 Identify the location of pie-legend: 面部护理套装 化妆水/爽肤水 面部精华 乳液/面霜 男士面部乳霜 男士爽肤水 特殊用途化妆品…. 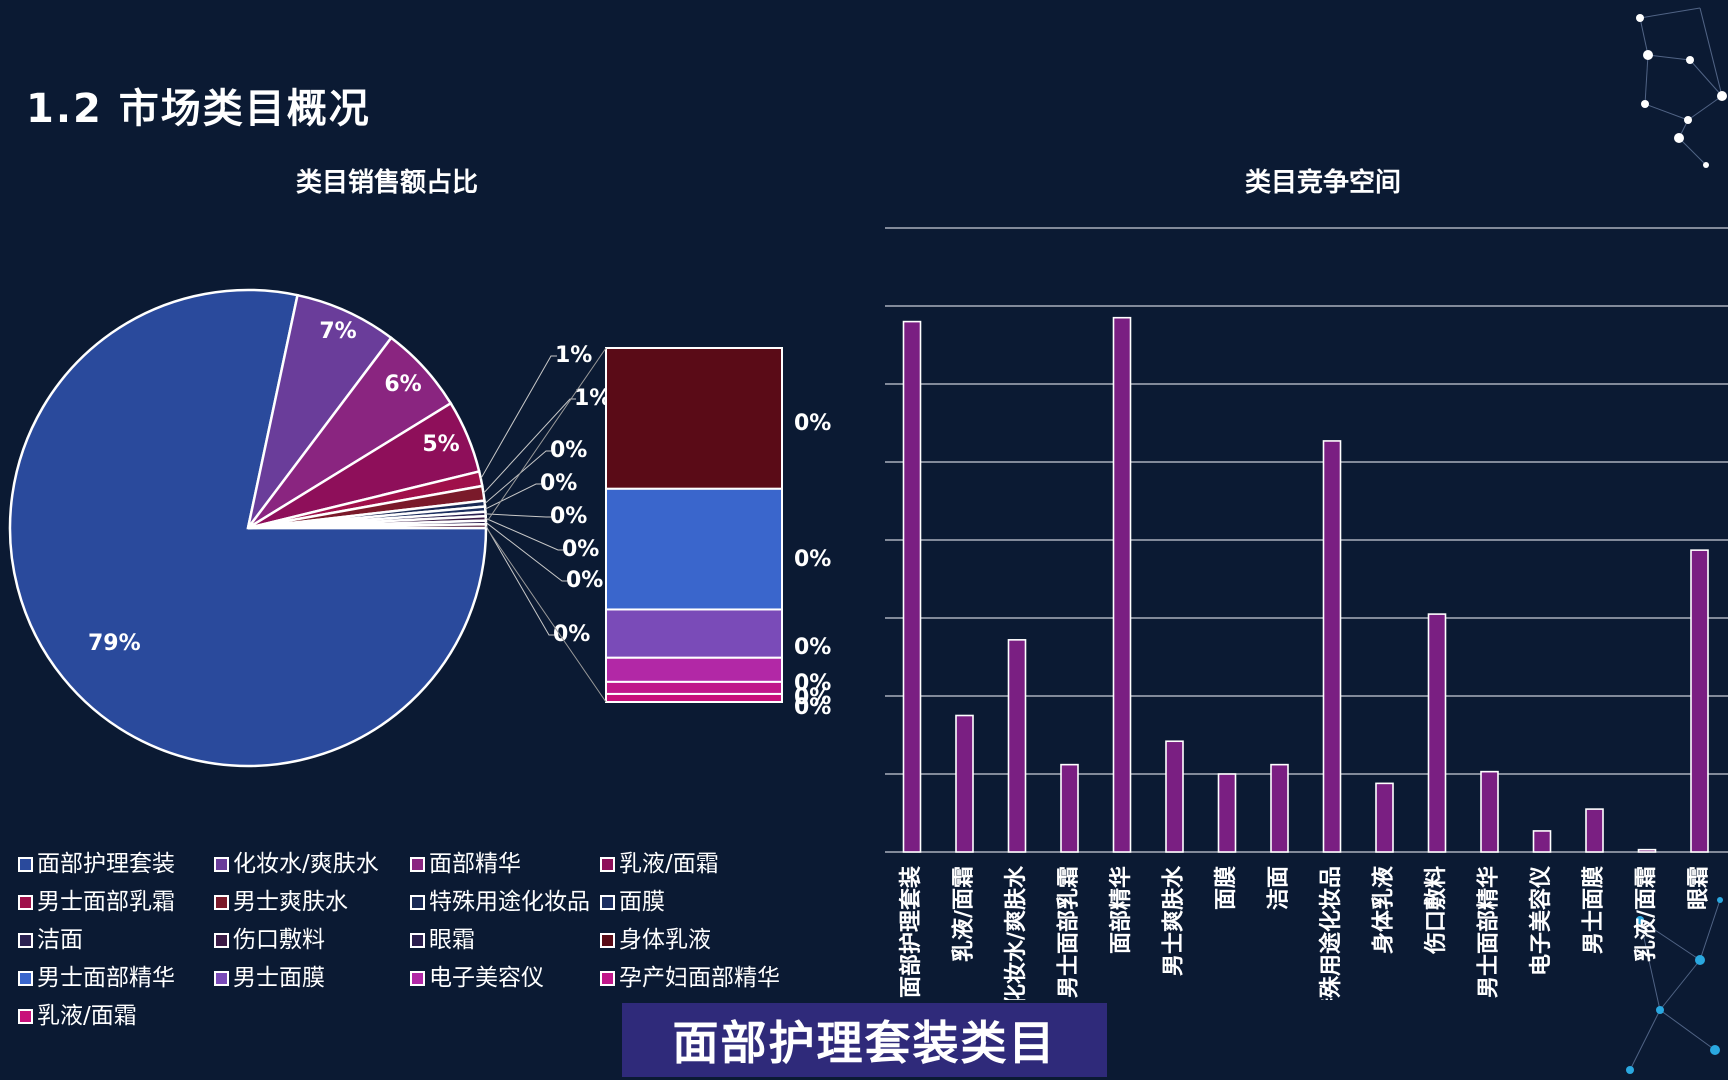
(408, 940).